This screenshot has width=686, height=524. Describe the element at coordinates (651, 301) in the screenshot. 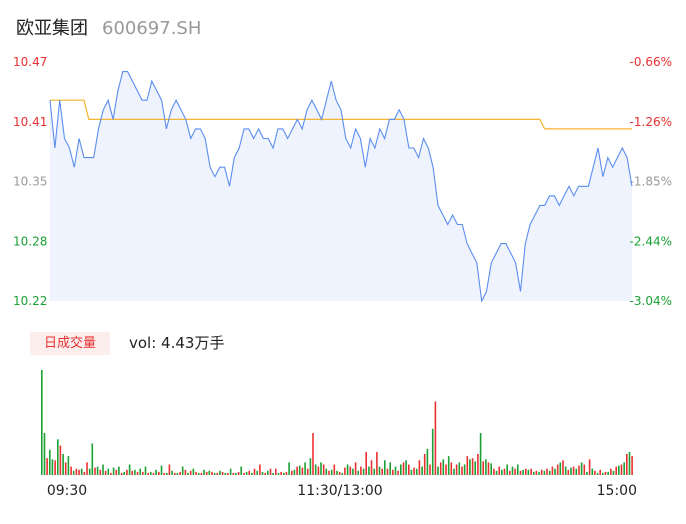

I see `y-tick-right: -3.04%` at that location.